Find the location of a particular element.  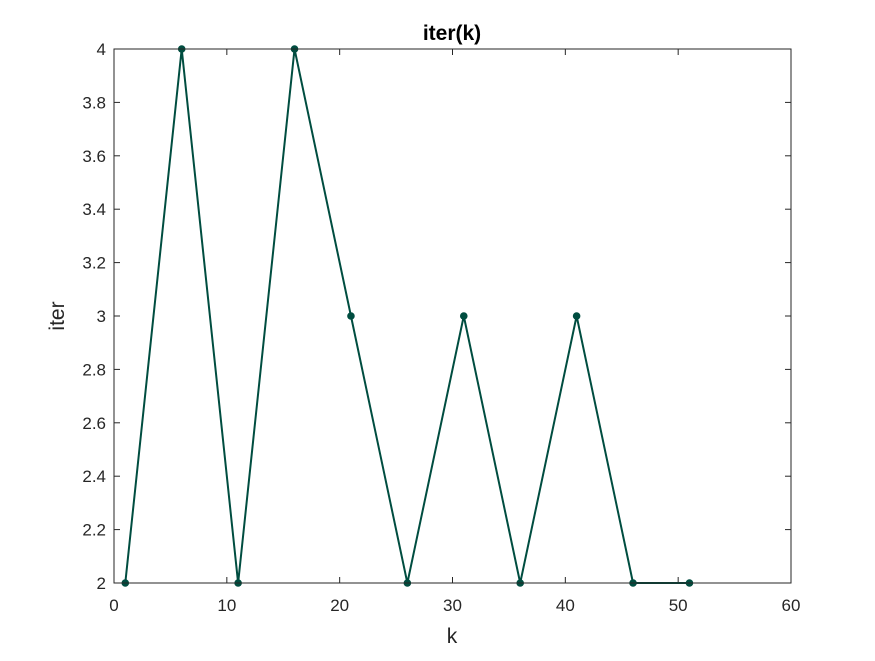

y-tick-label: 2.2 is located at coordinates (94, 530).